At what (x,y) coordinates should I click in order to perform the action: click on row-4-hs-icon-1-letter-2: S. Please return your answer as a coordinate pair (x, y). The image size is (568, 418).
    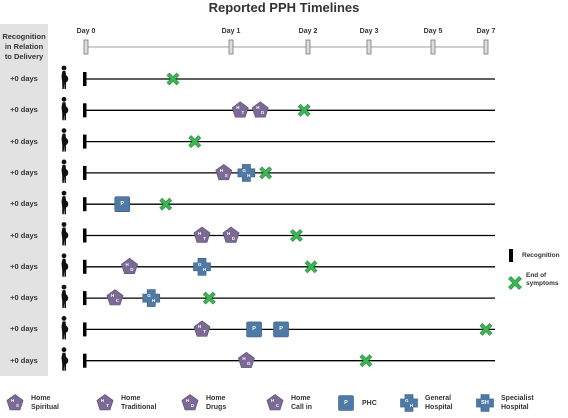
    Looking at the image, I should click on (226, 175).